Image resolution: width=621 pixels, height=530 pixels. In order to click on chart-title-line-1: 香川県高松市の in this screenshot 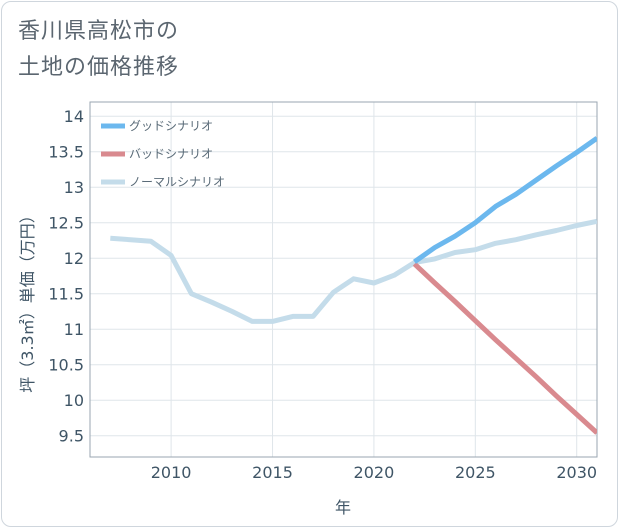, I will do `click(99, 31)`.